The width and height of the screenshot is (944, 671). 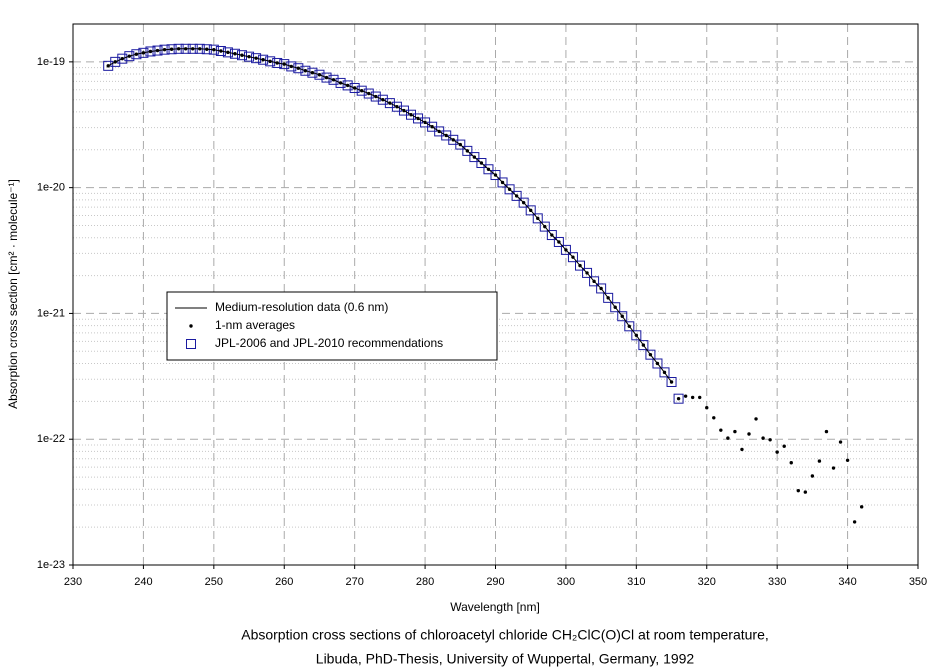 I want to click on x-tick-label: 280, so click(x=425, y=582).